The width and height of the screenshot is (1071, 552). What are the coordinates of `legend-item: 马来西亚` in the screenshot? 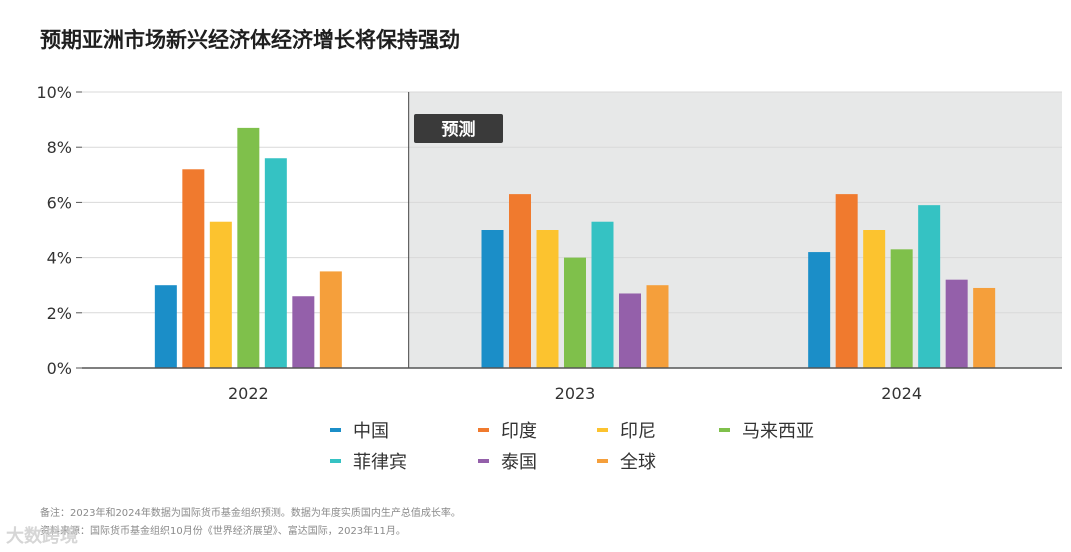 It's located at (766, 430).